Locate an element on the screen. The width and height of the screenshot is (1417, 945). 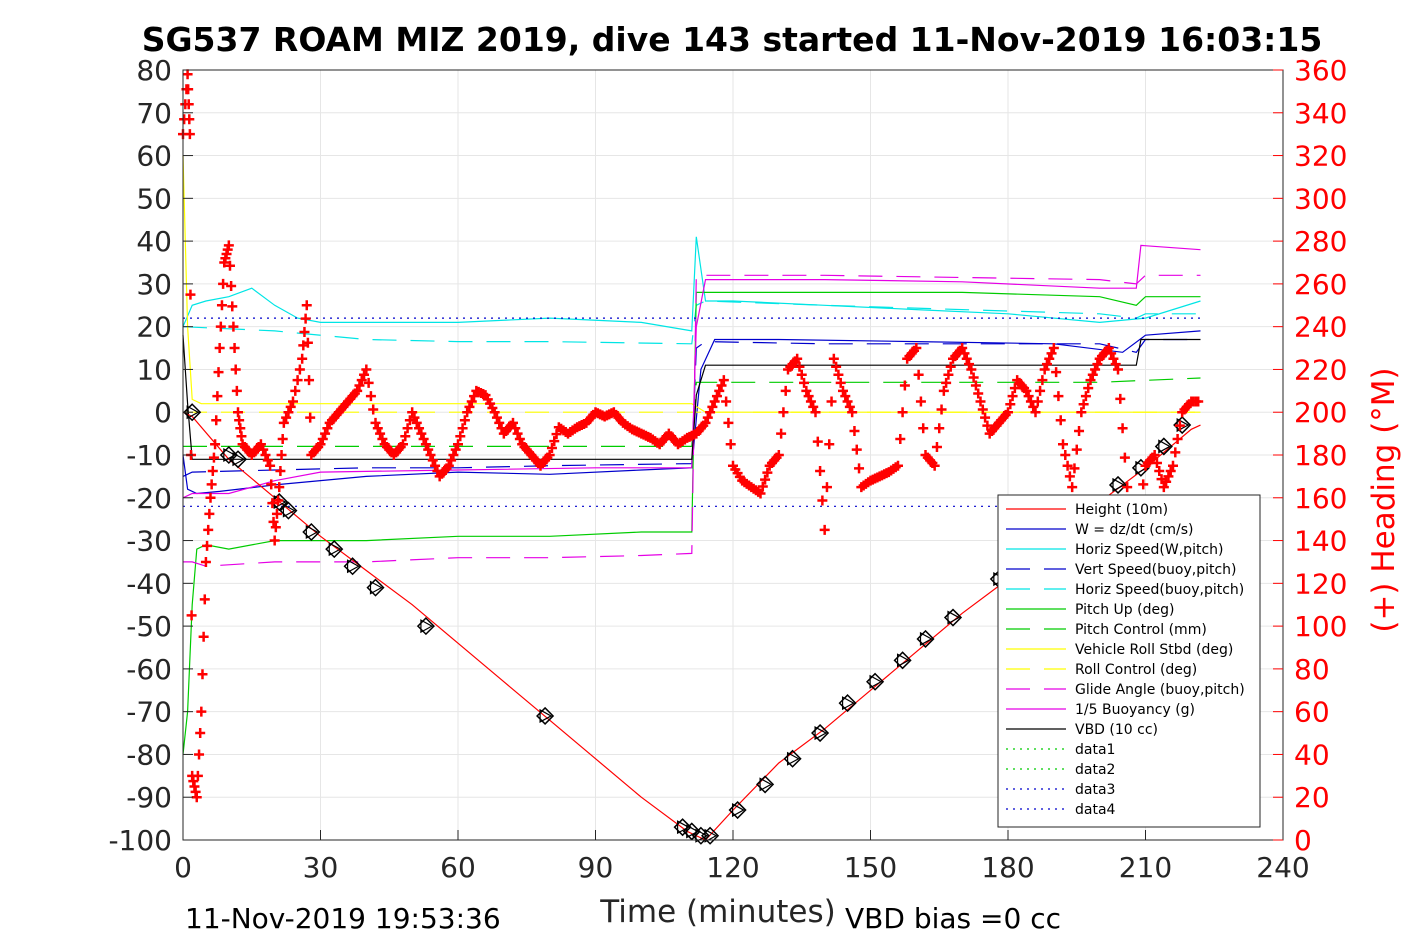
x-axis-ticks: 0 30 60 90 120 150 180 210 240 is located at coordinates (742, 857).